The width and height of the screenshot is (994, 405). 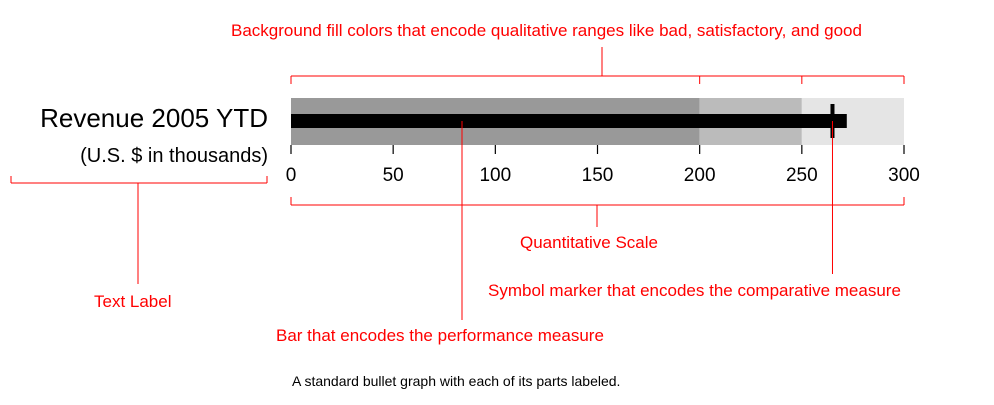 What do you see at coordinates (801, 175) in the screenshot?
I see `scale-tick-label: 250` at bounding box center [801, 175].